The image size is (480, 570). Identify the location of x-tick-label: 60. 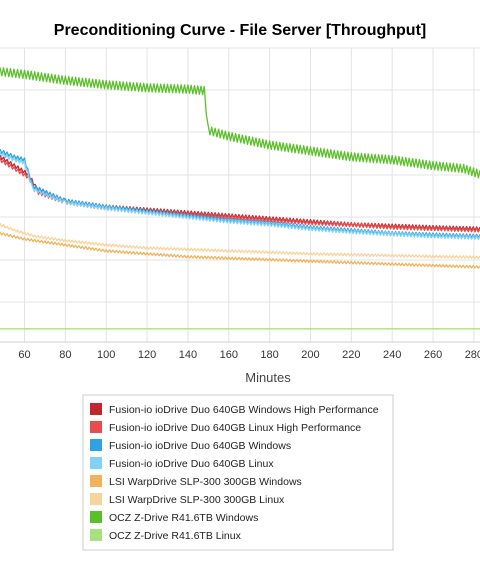
(24, 355).